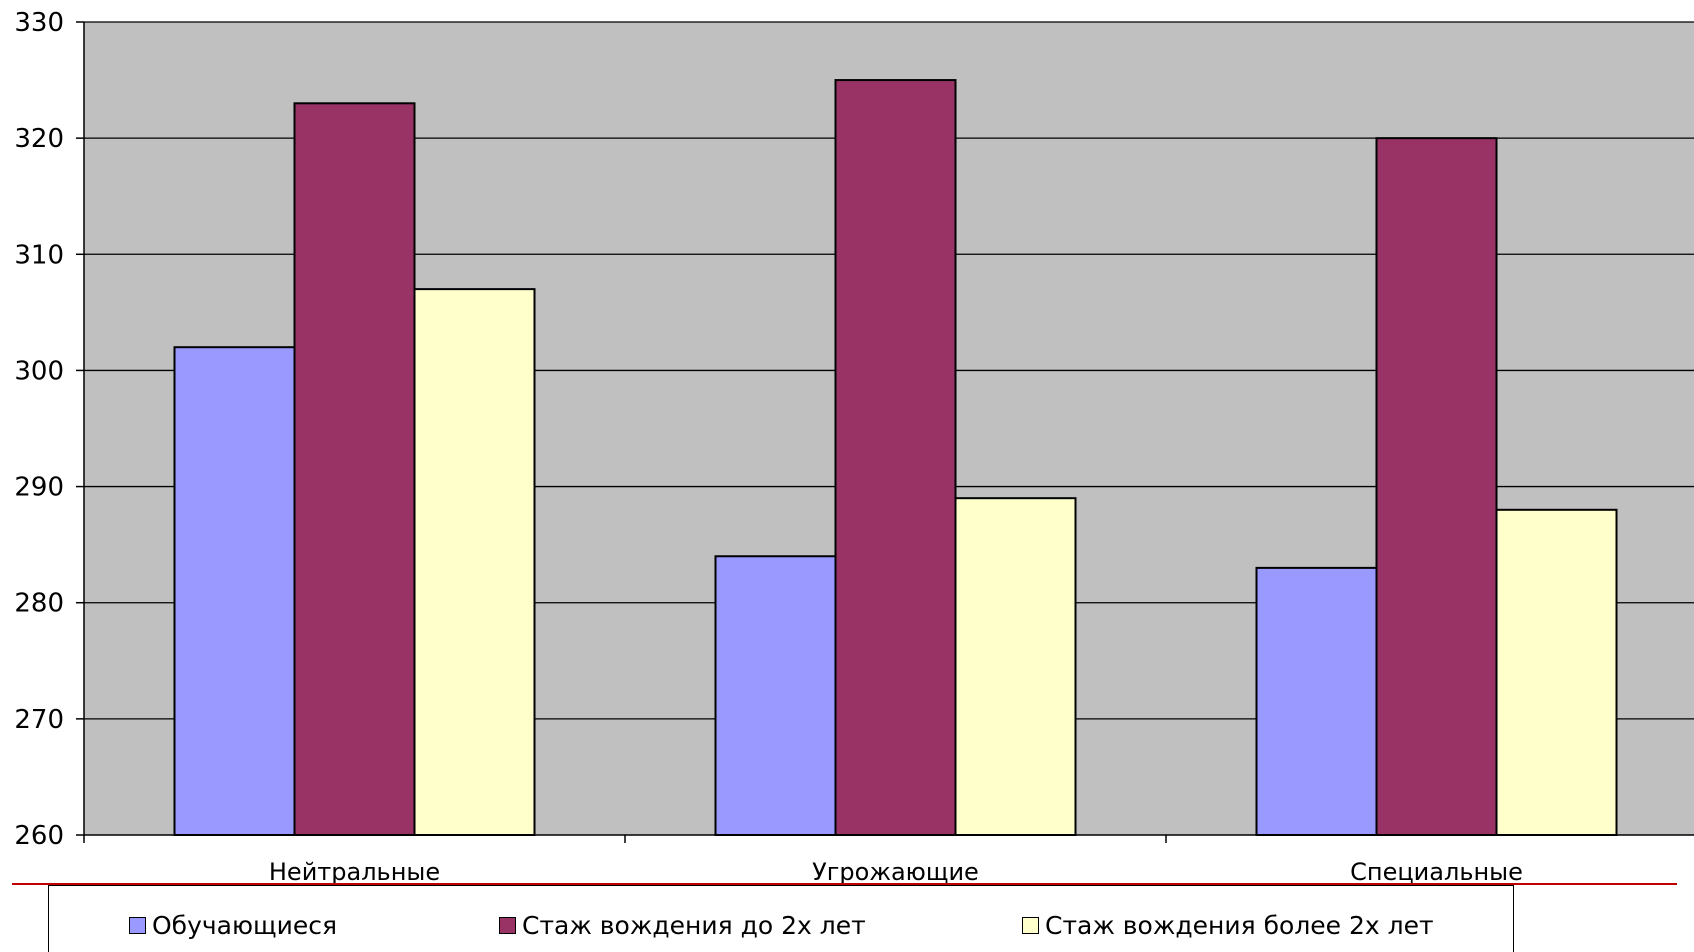 The image size is (1694, 952). What do you see at coordinates (244, 925) in the screenshot?
I see `legend-label-students: Обучающиеся` at bounding box center [244, 925].